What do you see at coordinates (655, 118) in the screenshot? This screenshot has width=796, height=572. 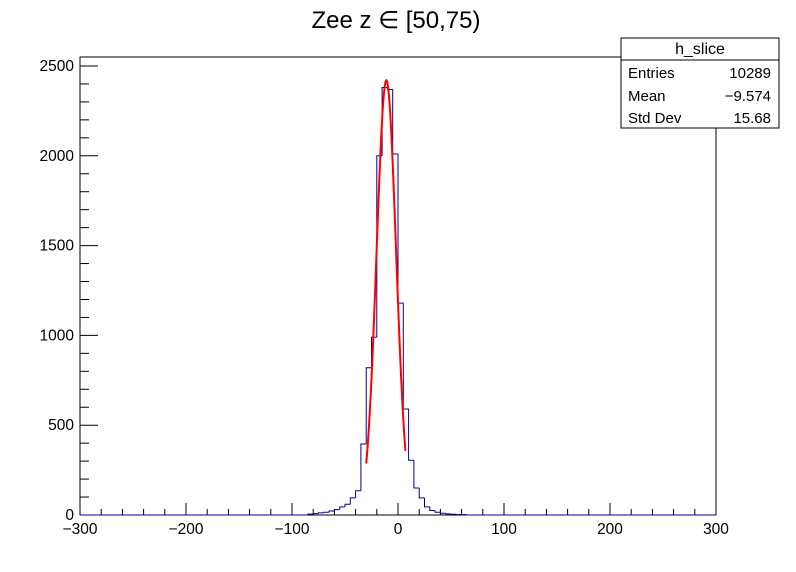 I see `stats-stddev-label: Std Dev` at bounding box center [655, 118].